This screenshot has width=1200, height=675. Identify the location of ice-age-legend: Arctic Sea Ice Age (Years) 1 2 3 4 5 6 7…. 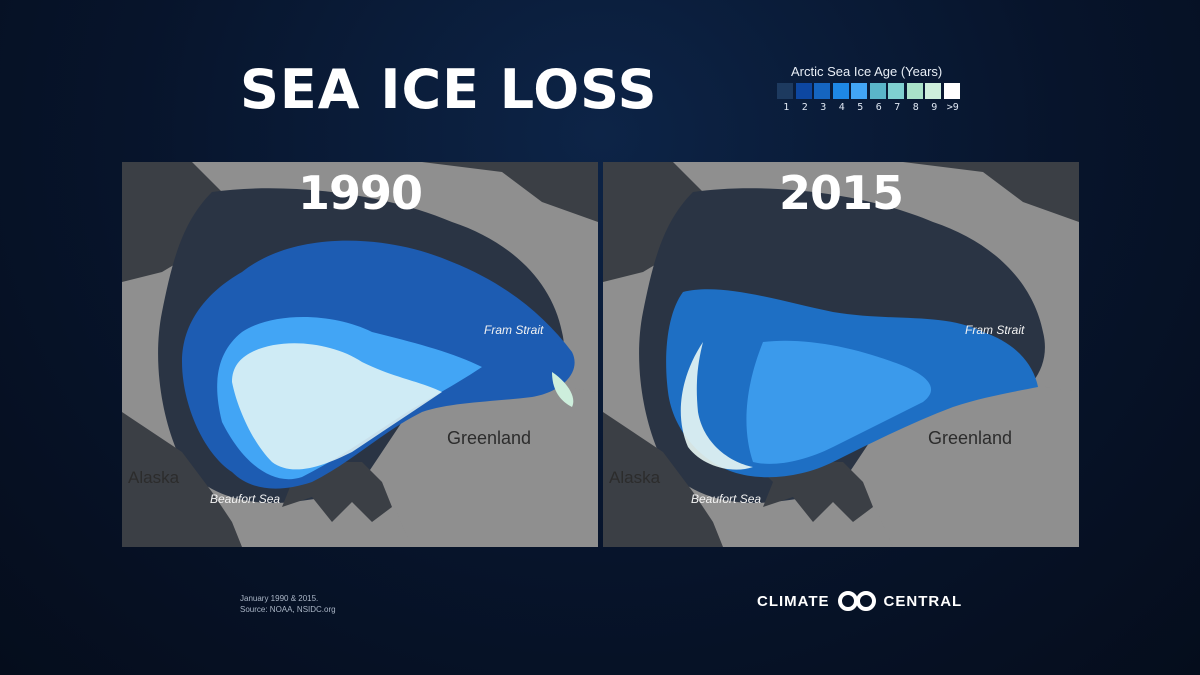
(872, 88).